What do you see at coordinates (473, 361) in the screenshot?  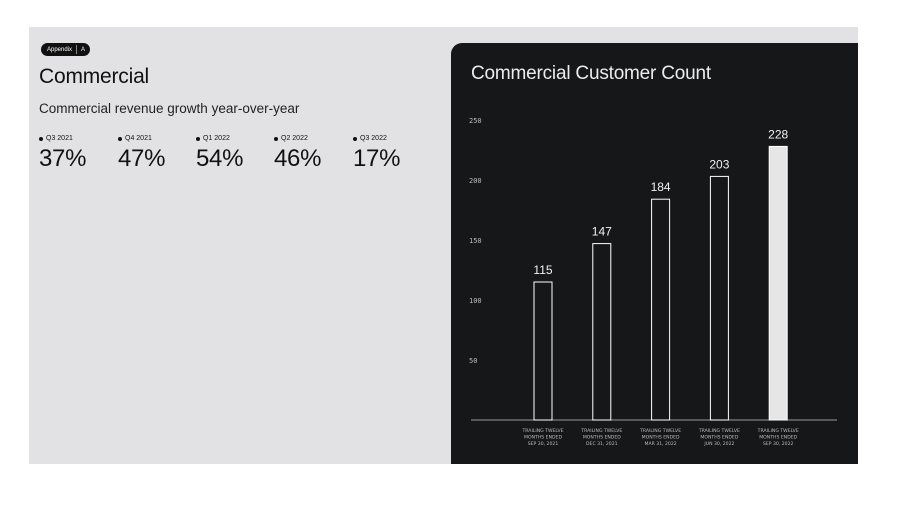 I see `y-tick-label: 50` at bounding box center [473, 361].